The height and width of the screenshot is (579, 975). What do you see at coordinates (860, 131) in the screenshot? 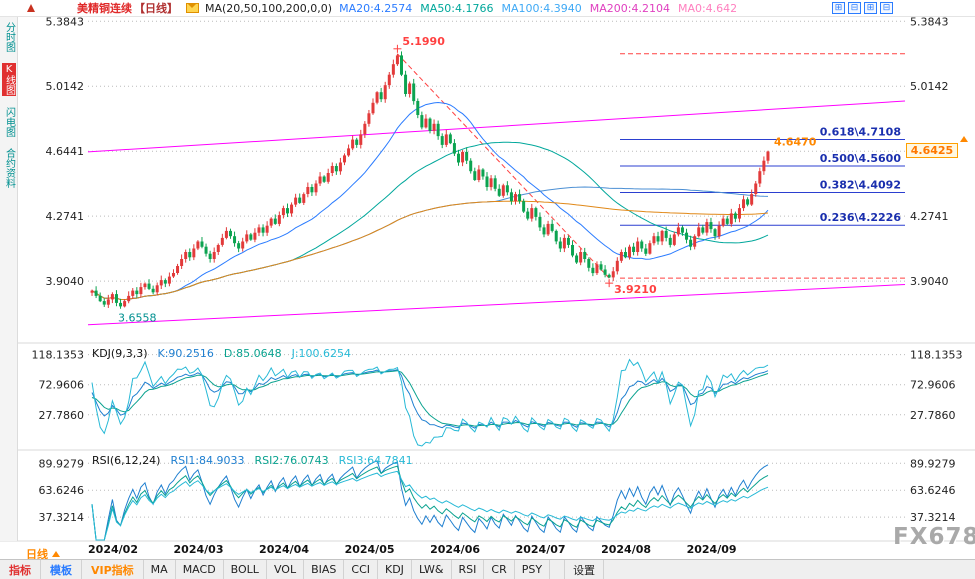
I see `svg-text: 0.618\4.7108` at bounding box center [860, 131].